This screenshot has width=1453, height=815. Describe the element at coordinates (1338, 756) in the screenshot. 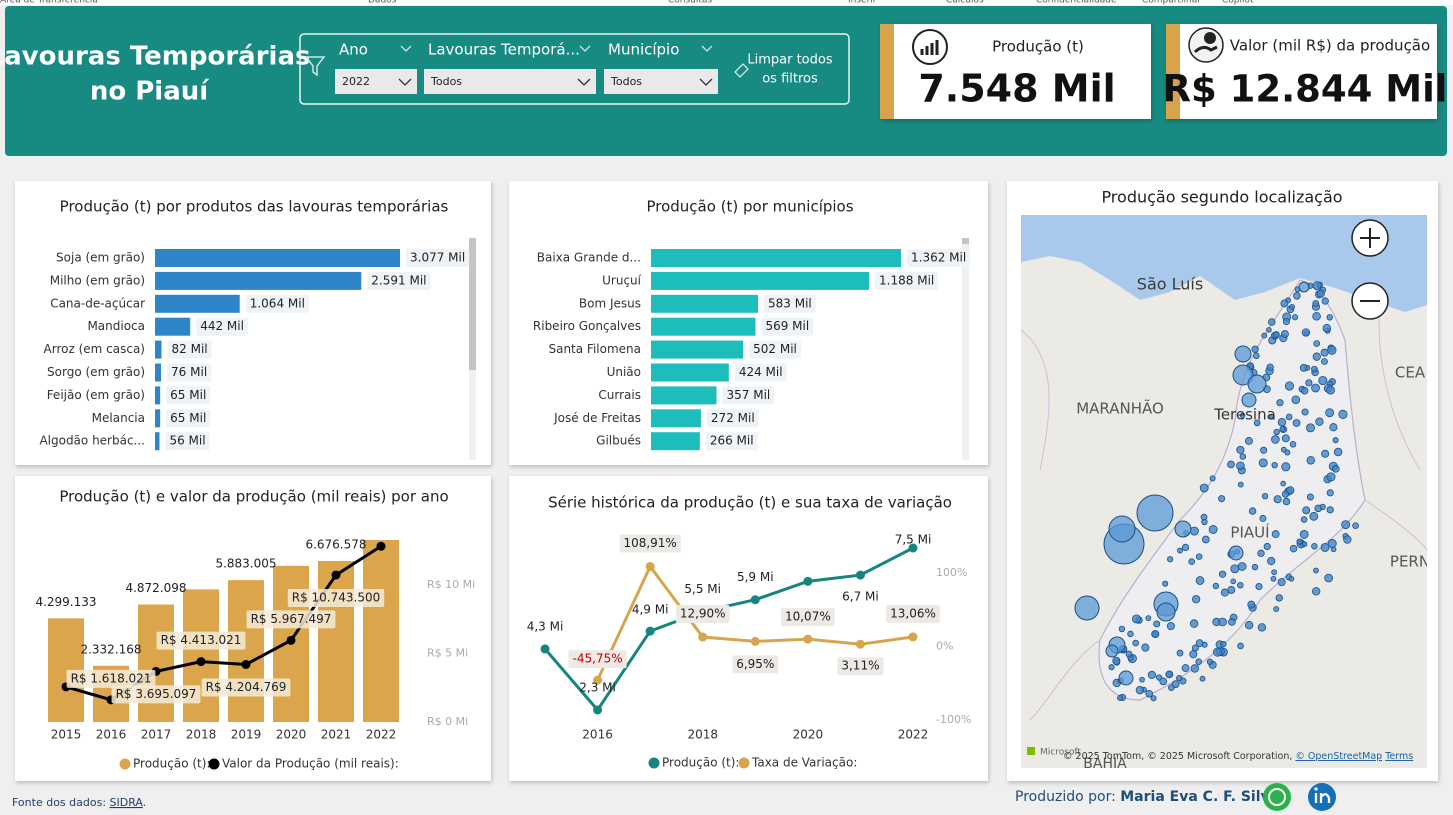

I see `osm-link: © OpenStreetMap` at that location.